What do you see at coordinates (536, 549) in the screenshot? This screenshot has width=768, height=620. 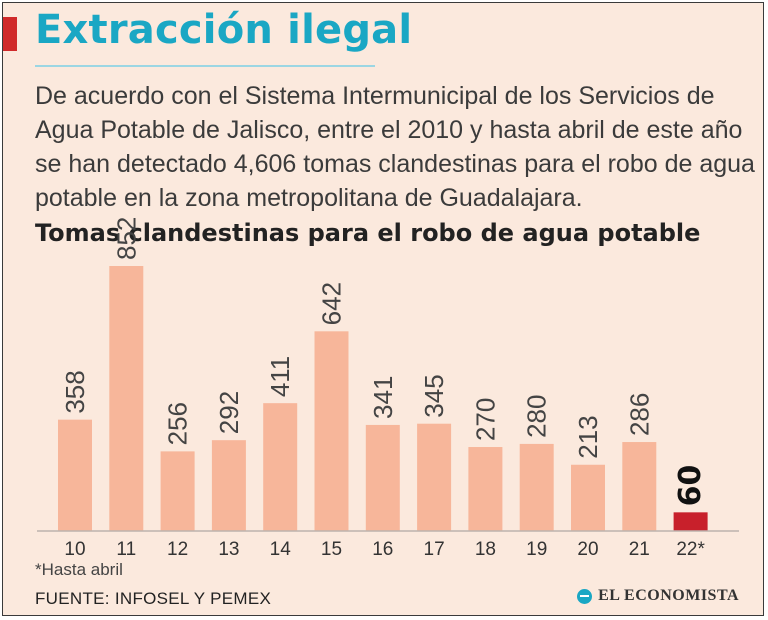 I see `x-tick-label-19: 19` at bounding box center [536, 549].